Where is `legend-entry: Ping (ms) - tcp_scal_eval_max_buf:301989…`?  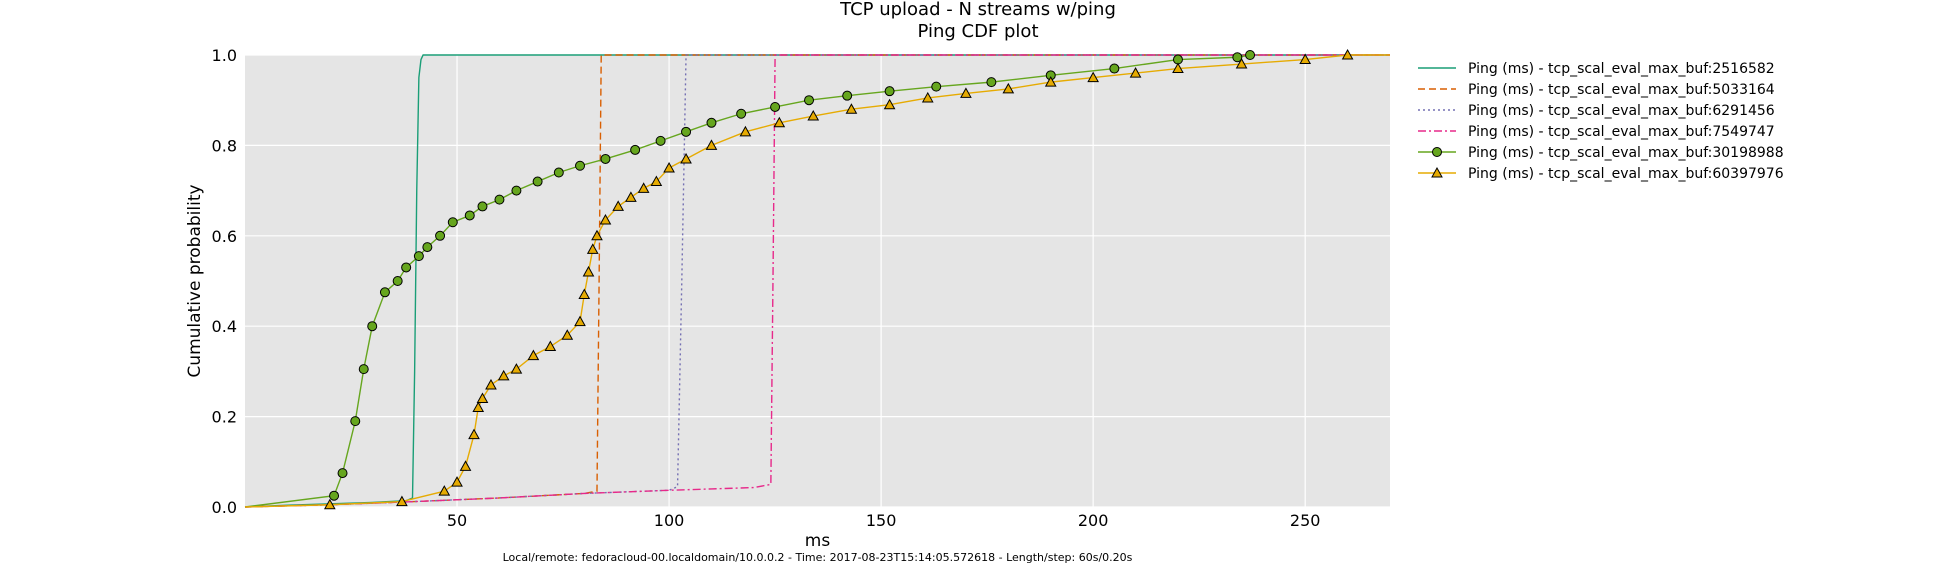
legend-entry: Ping (ms) - tcp_scal_eval_max_buf:301989… is located at coordinates (1601, 153).